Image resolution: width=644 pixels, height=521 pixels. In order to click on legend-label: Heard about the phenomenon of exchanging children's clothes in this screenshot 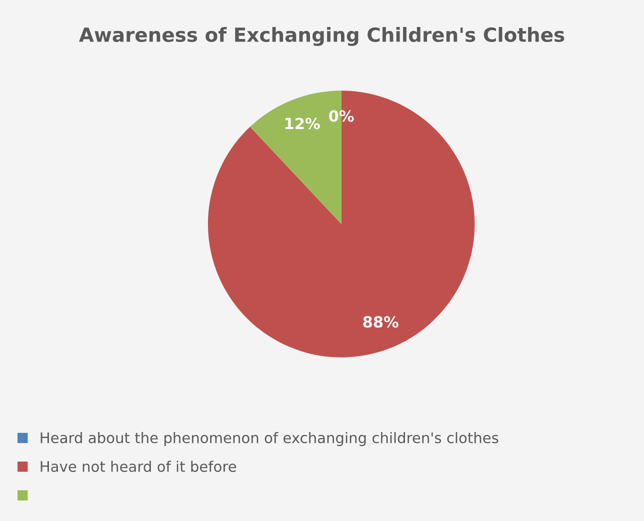, I will do `click(269, 439)`.